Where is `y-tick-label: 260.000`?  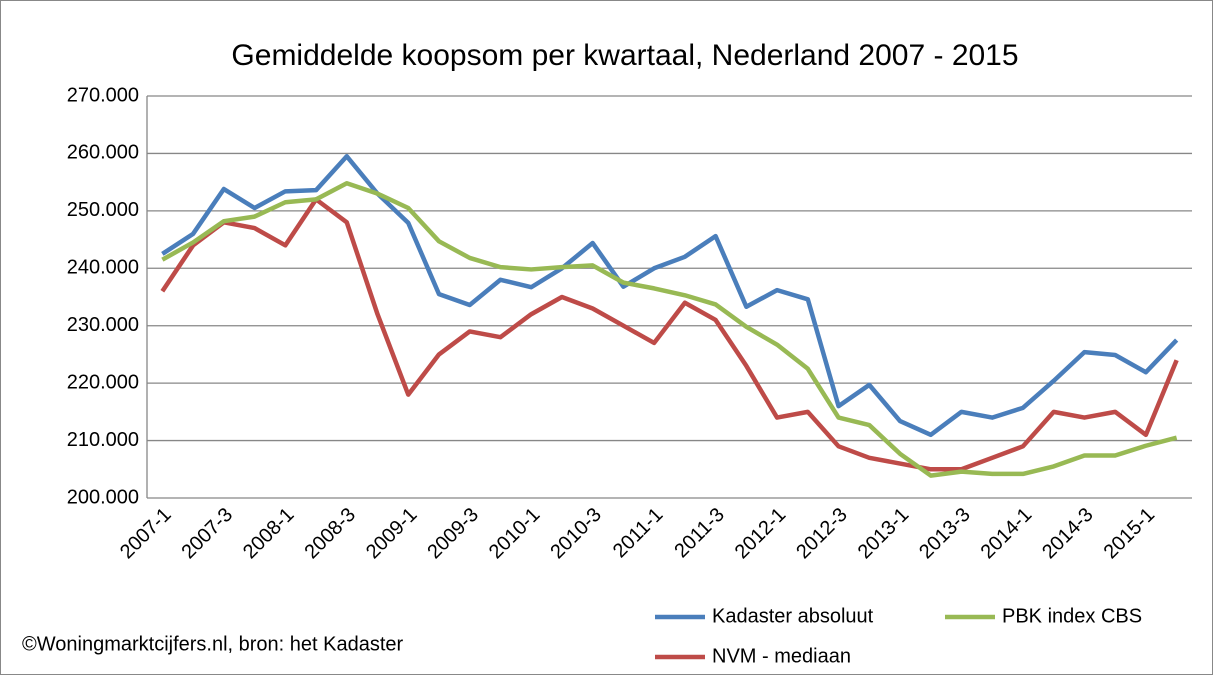
y-tick-label: 260.000 is located at coordinates (103, 153).